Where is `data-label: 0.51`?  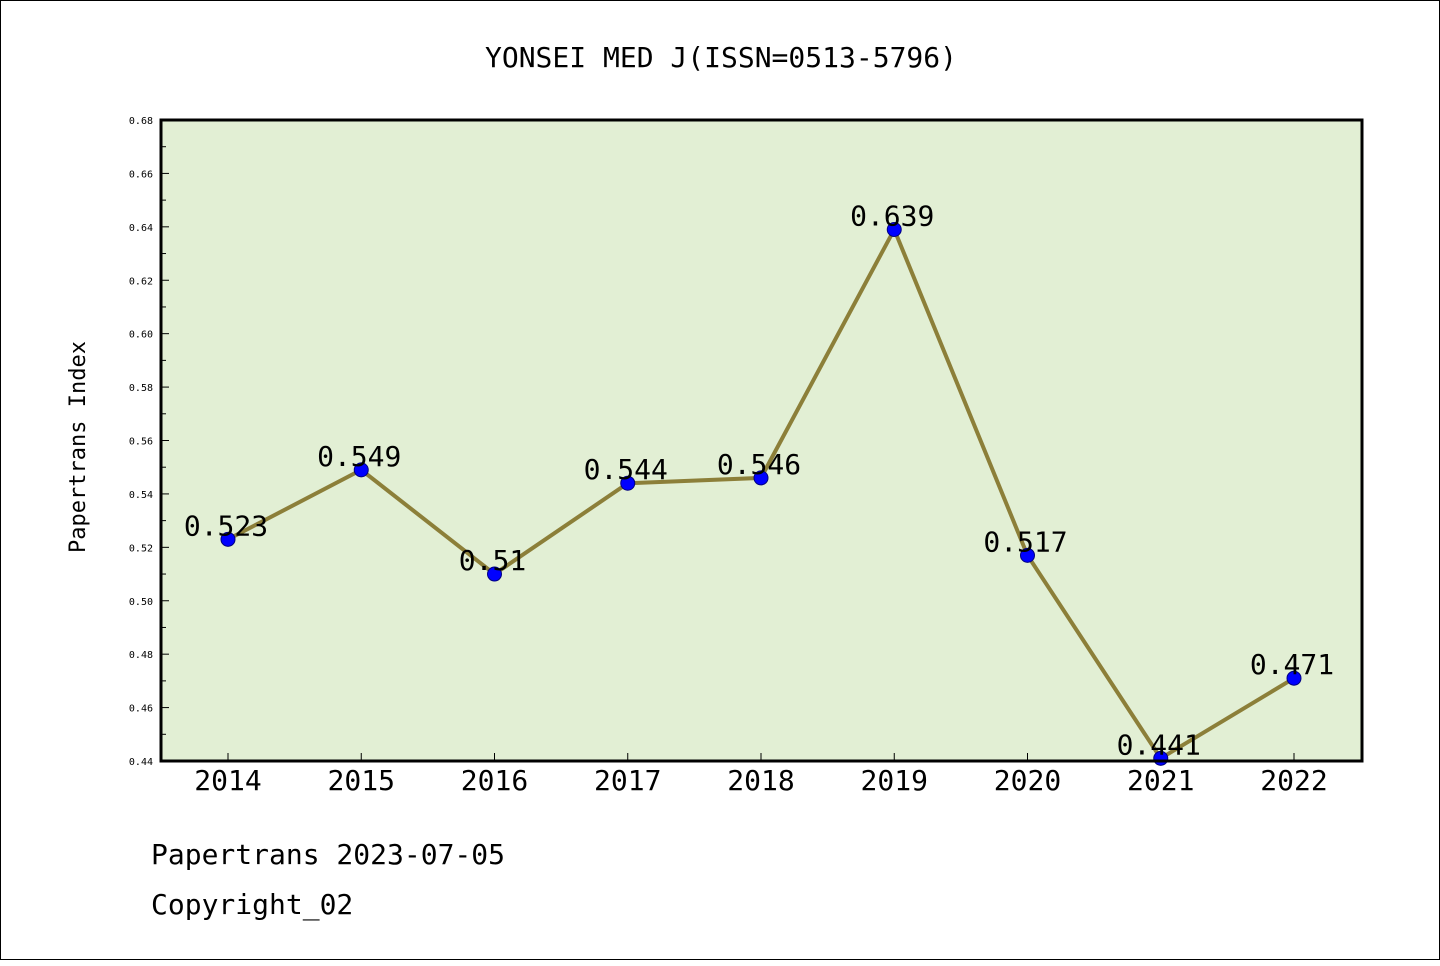 data-label: 0.51 is located at coordinates (492, 560).